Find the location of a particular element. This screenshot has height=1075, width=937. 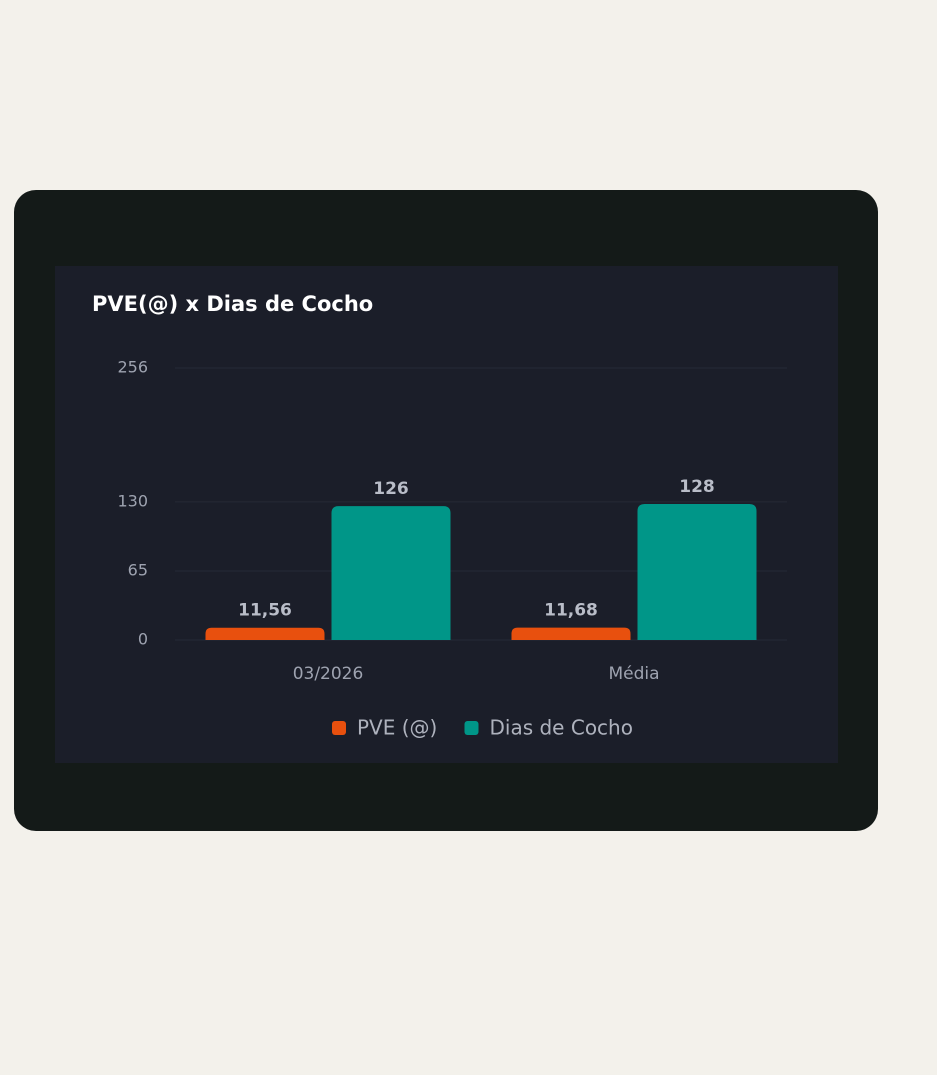

x-tick-label: Média is located at coordinates (633, 674).